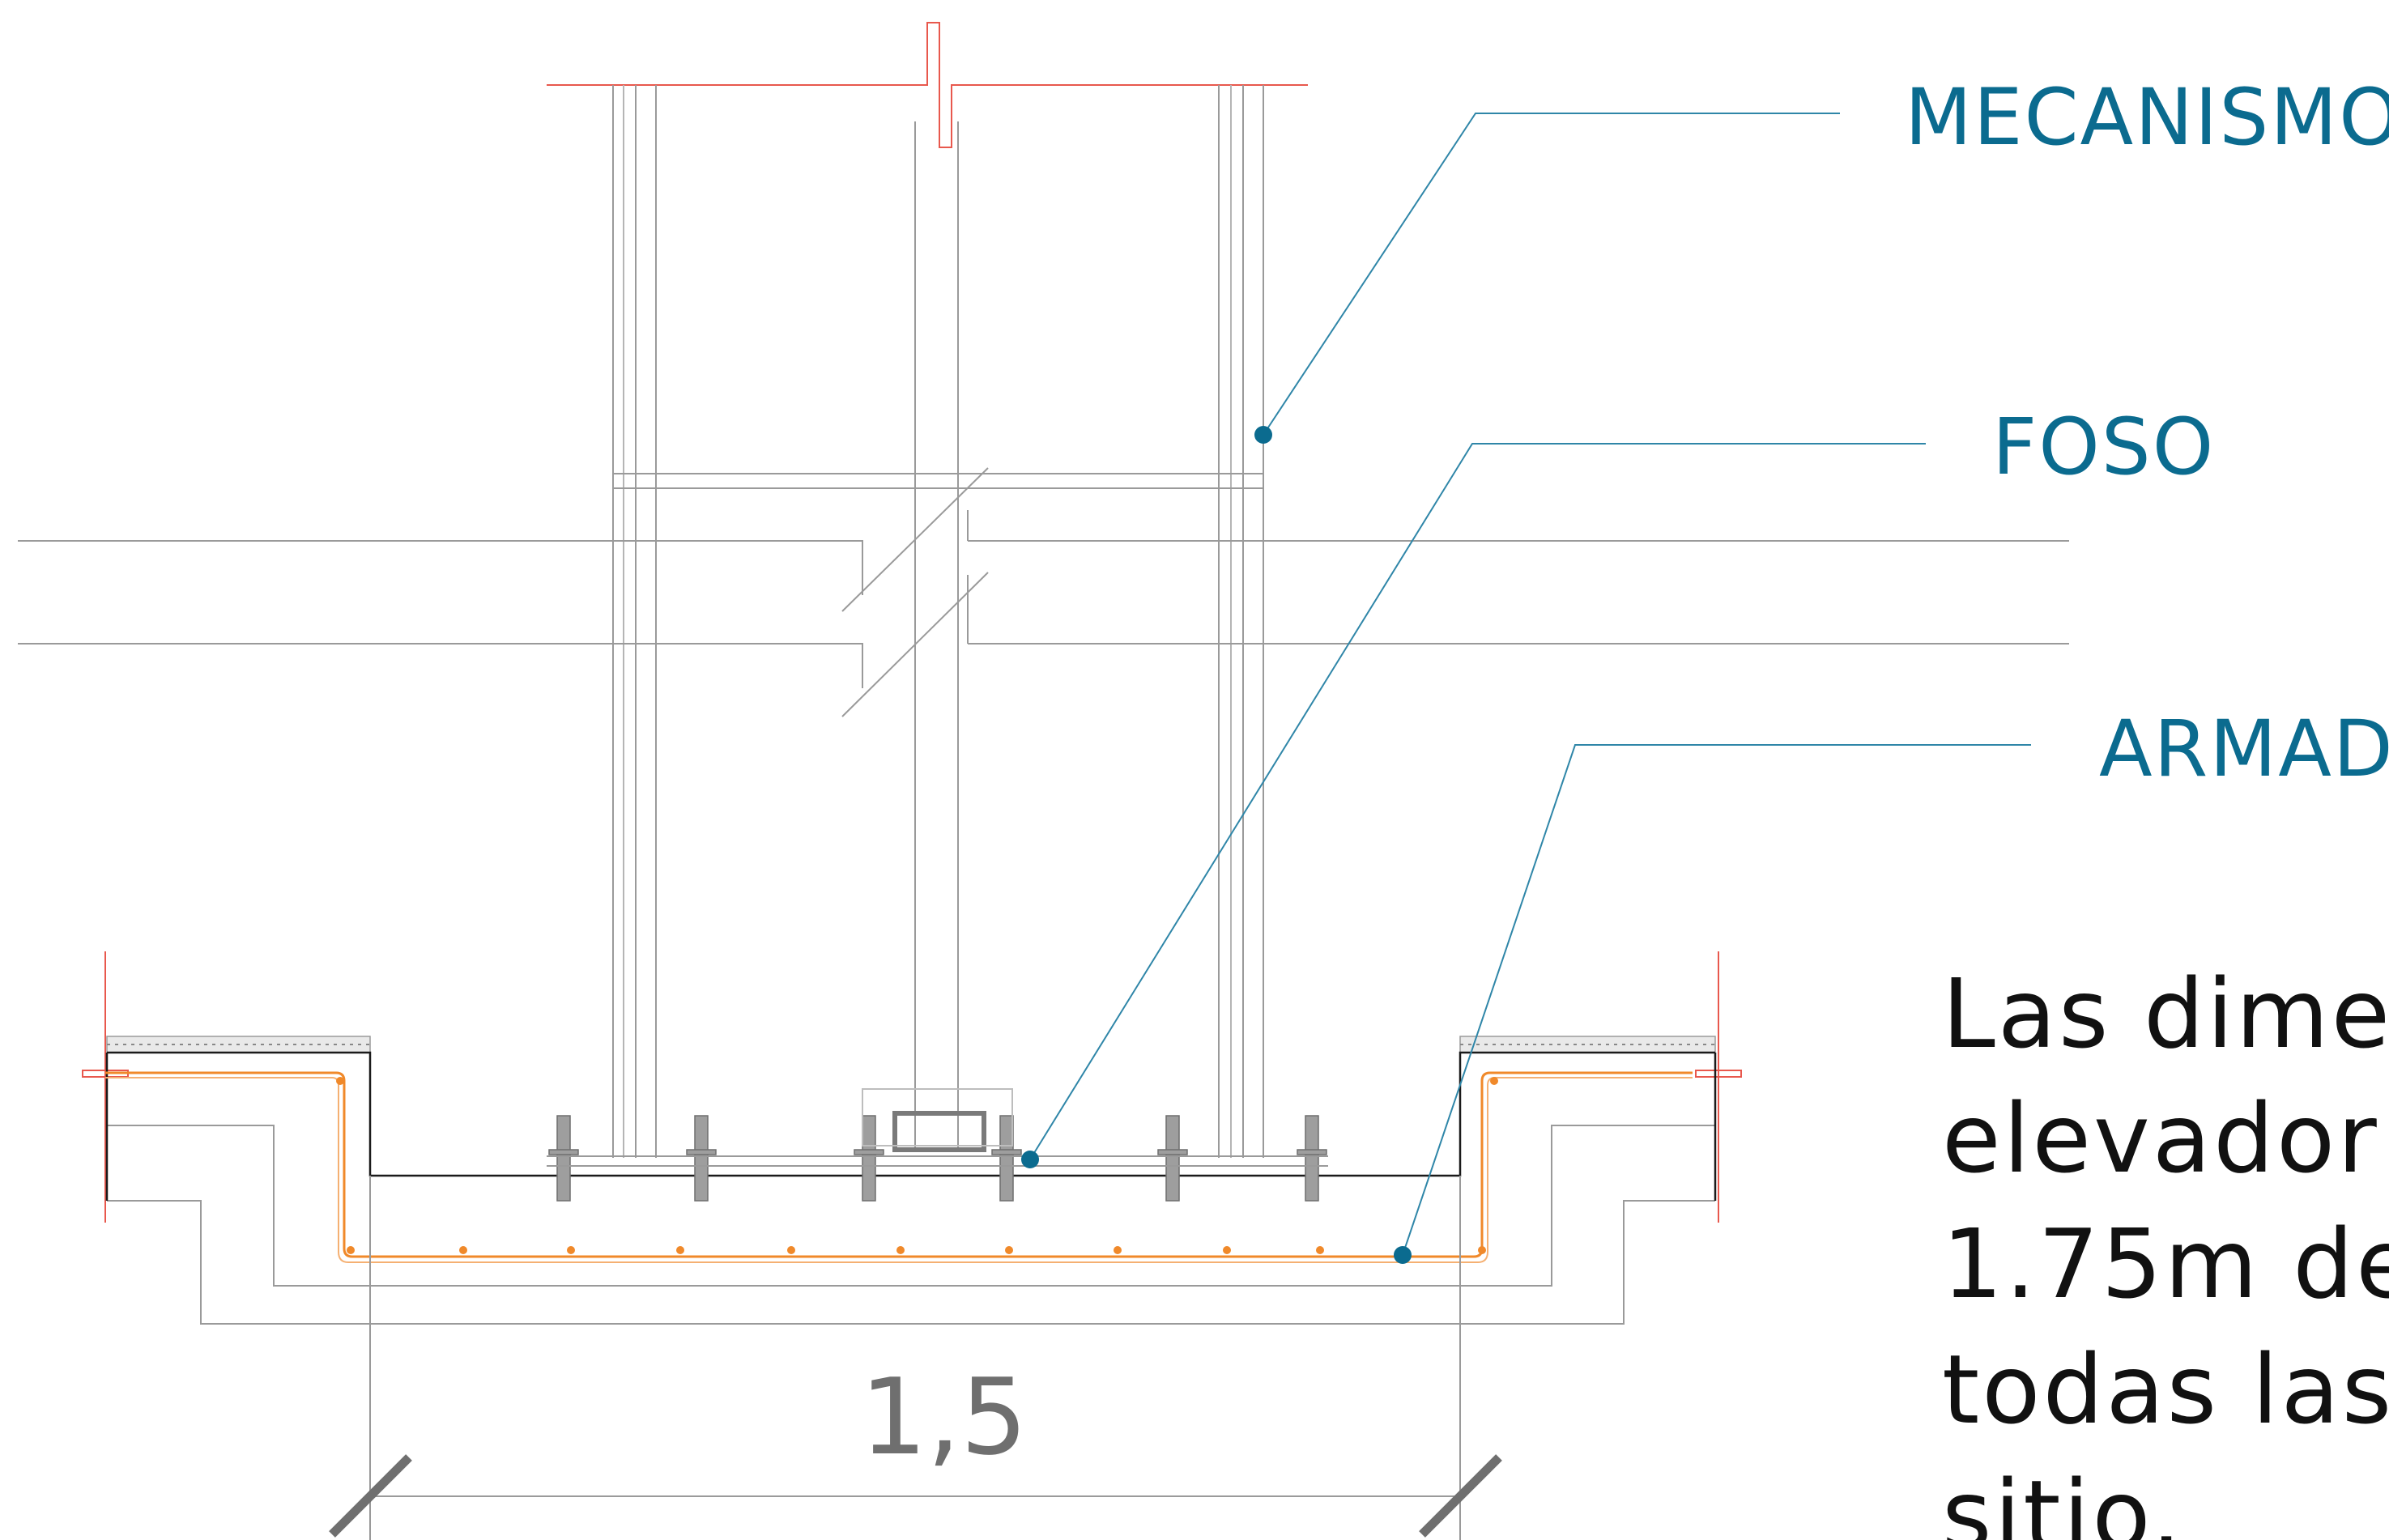 This screenshot has width=2389, height=1540. What do you see at coordinates (944, 1416) in the screenshot?
I see `dimension-value: 1,5` at bounding box center [944, 1416].